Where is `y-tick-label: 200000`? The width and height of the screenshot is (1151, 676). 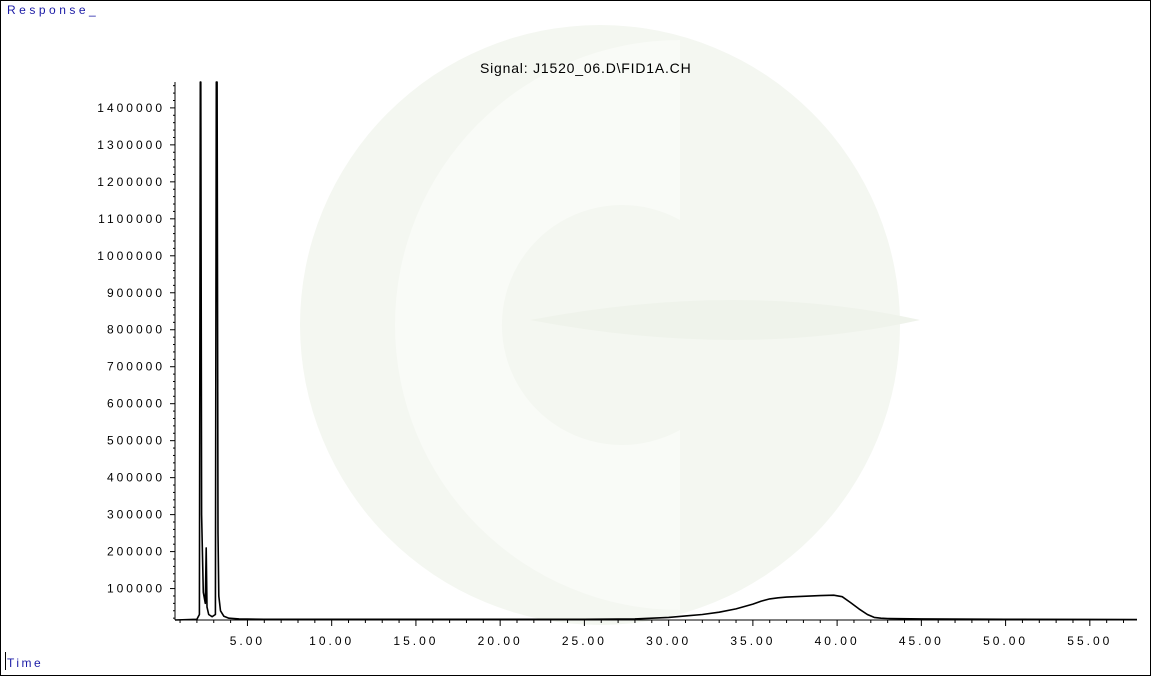
y-tick-label: 200000 is located at coordinates (136, 552).